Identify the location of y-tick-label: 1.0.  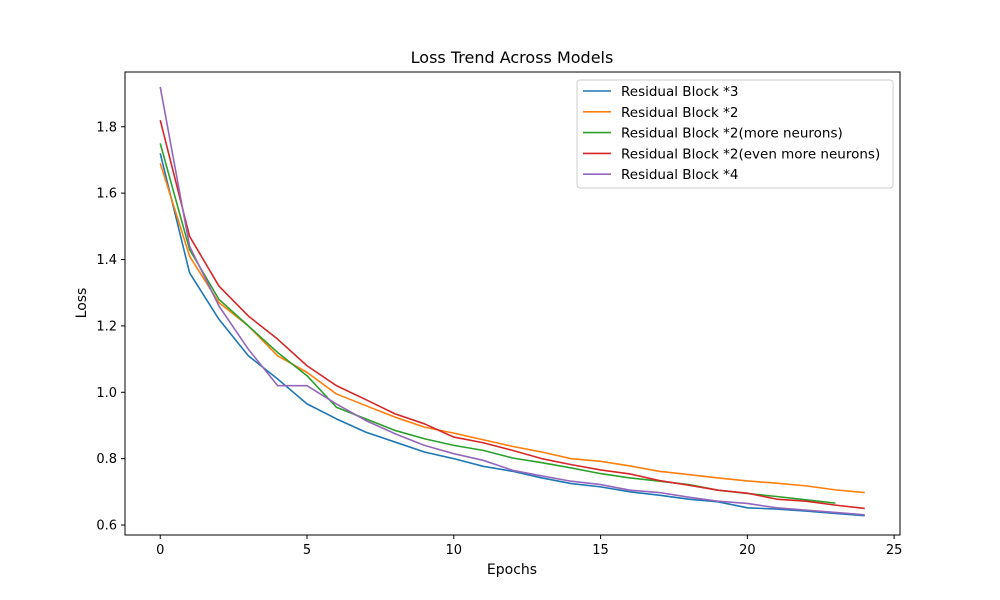
(106, 393).